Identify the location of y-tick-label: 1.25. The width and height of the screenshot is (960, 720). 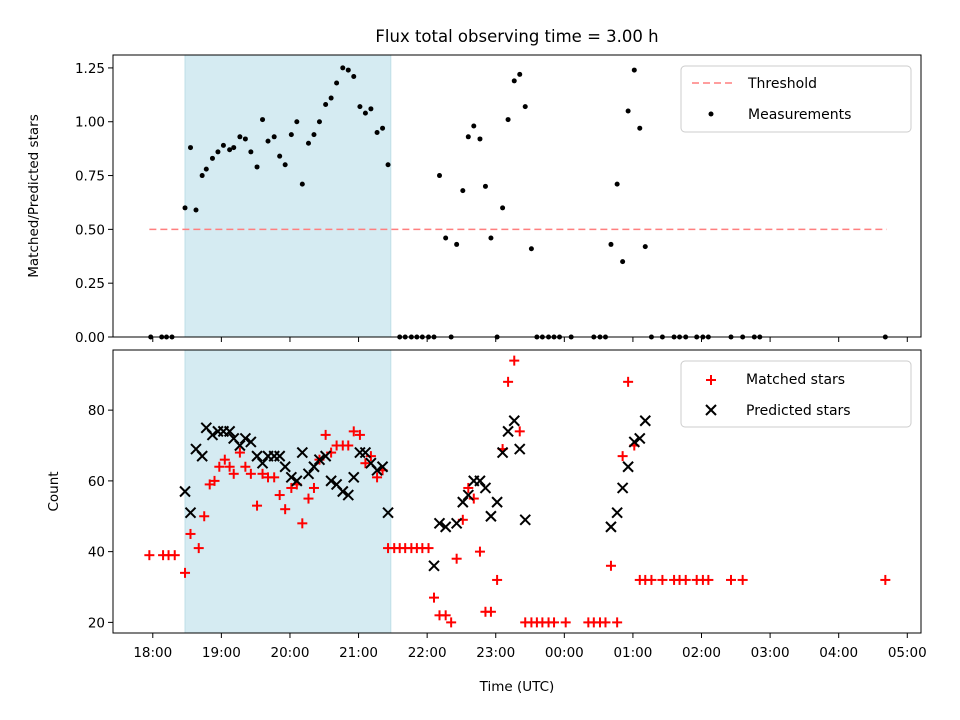
(90, 69).